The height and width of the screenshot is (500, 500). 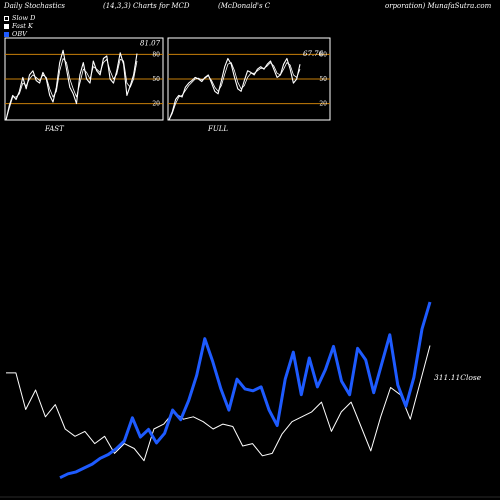 I want to click on legend-label-fast-k: Fast K, so click(x=22, y=26).